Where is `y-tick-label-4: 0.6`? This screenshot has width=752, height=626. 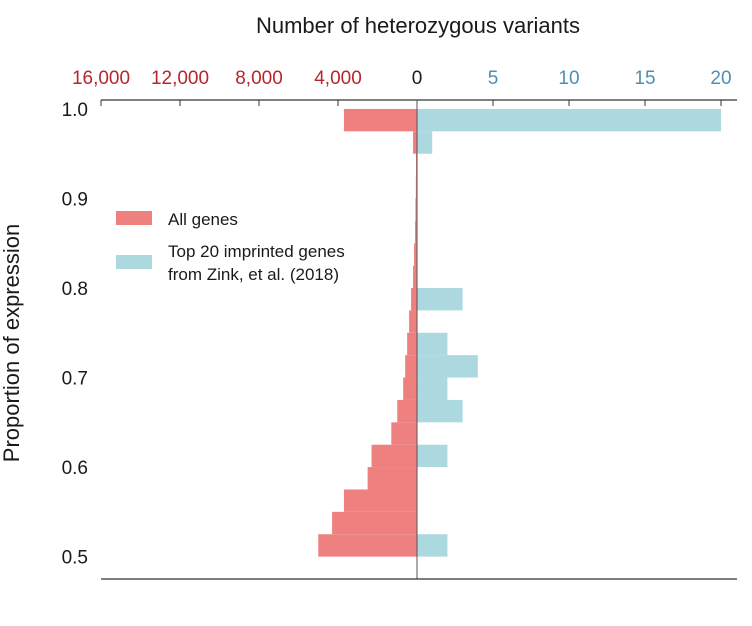
y-tick-label-4: 0.6 is located at coordinates (75, 468).